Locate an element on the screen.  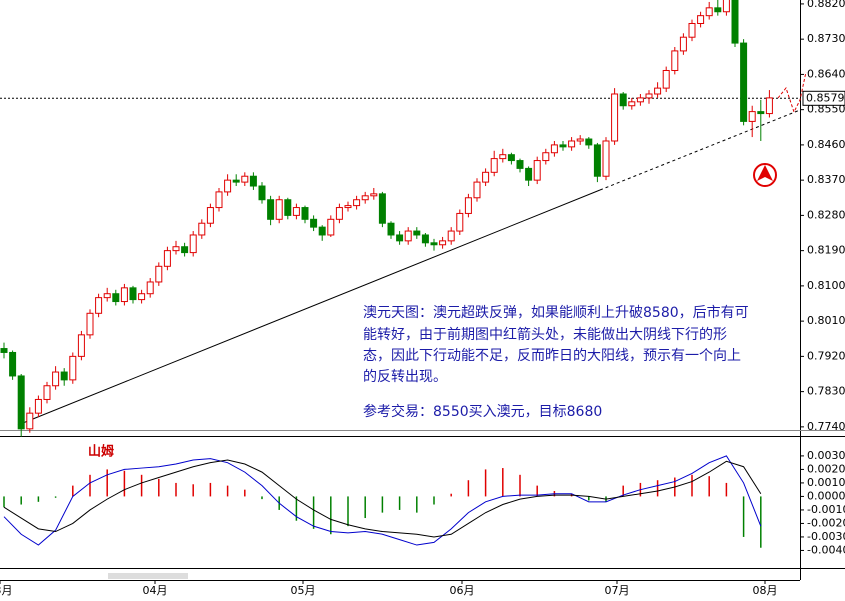
last-price-label: 0.8579 is located at coordinates (825, 97).